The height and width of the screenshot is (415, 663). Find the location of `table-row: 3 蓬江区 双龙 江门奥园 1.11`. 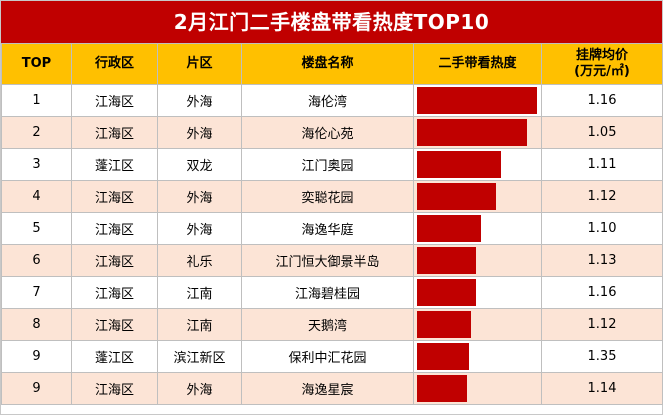

table-row: 3 蓬江区 双龙 江门奥园 1.11 is located at coordinates (332, 164).